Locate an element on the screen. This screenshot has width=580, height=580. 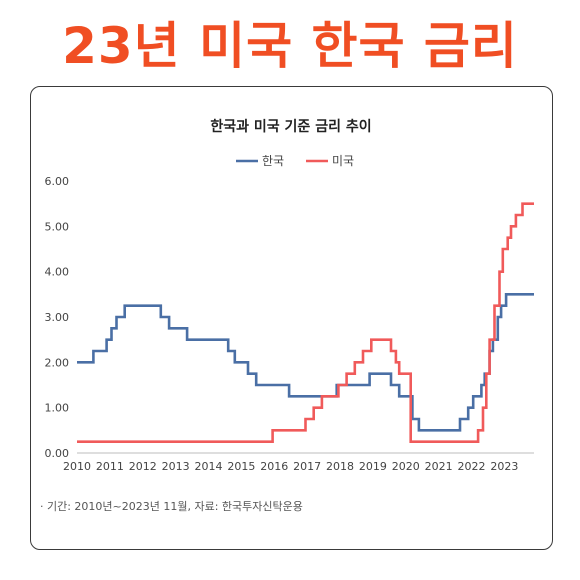
y-tick-label: 3.00 is located at coordinates (57, 317).